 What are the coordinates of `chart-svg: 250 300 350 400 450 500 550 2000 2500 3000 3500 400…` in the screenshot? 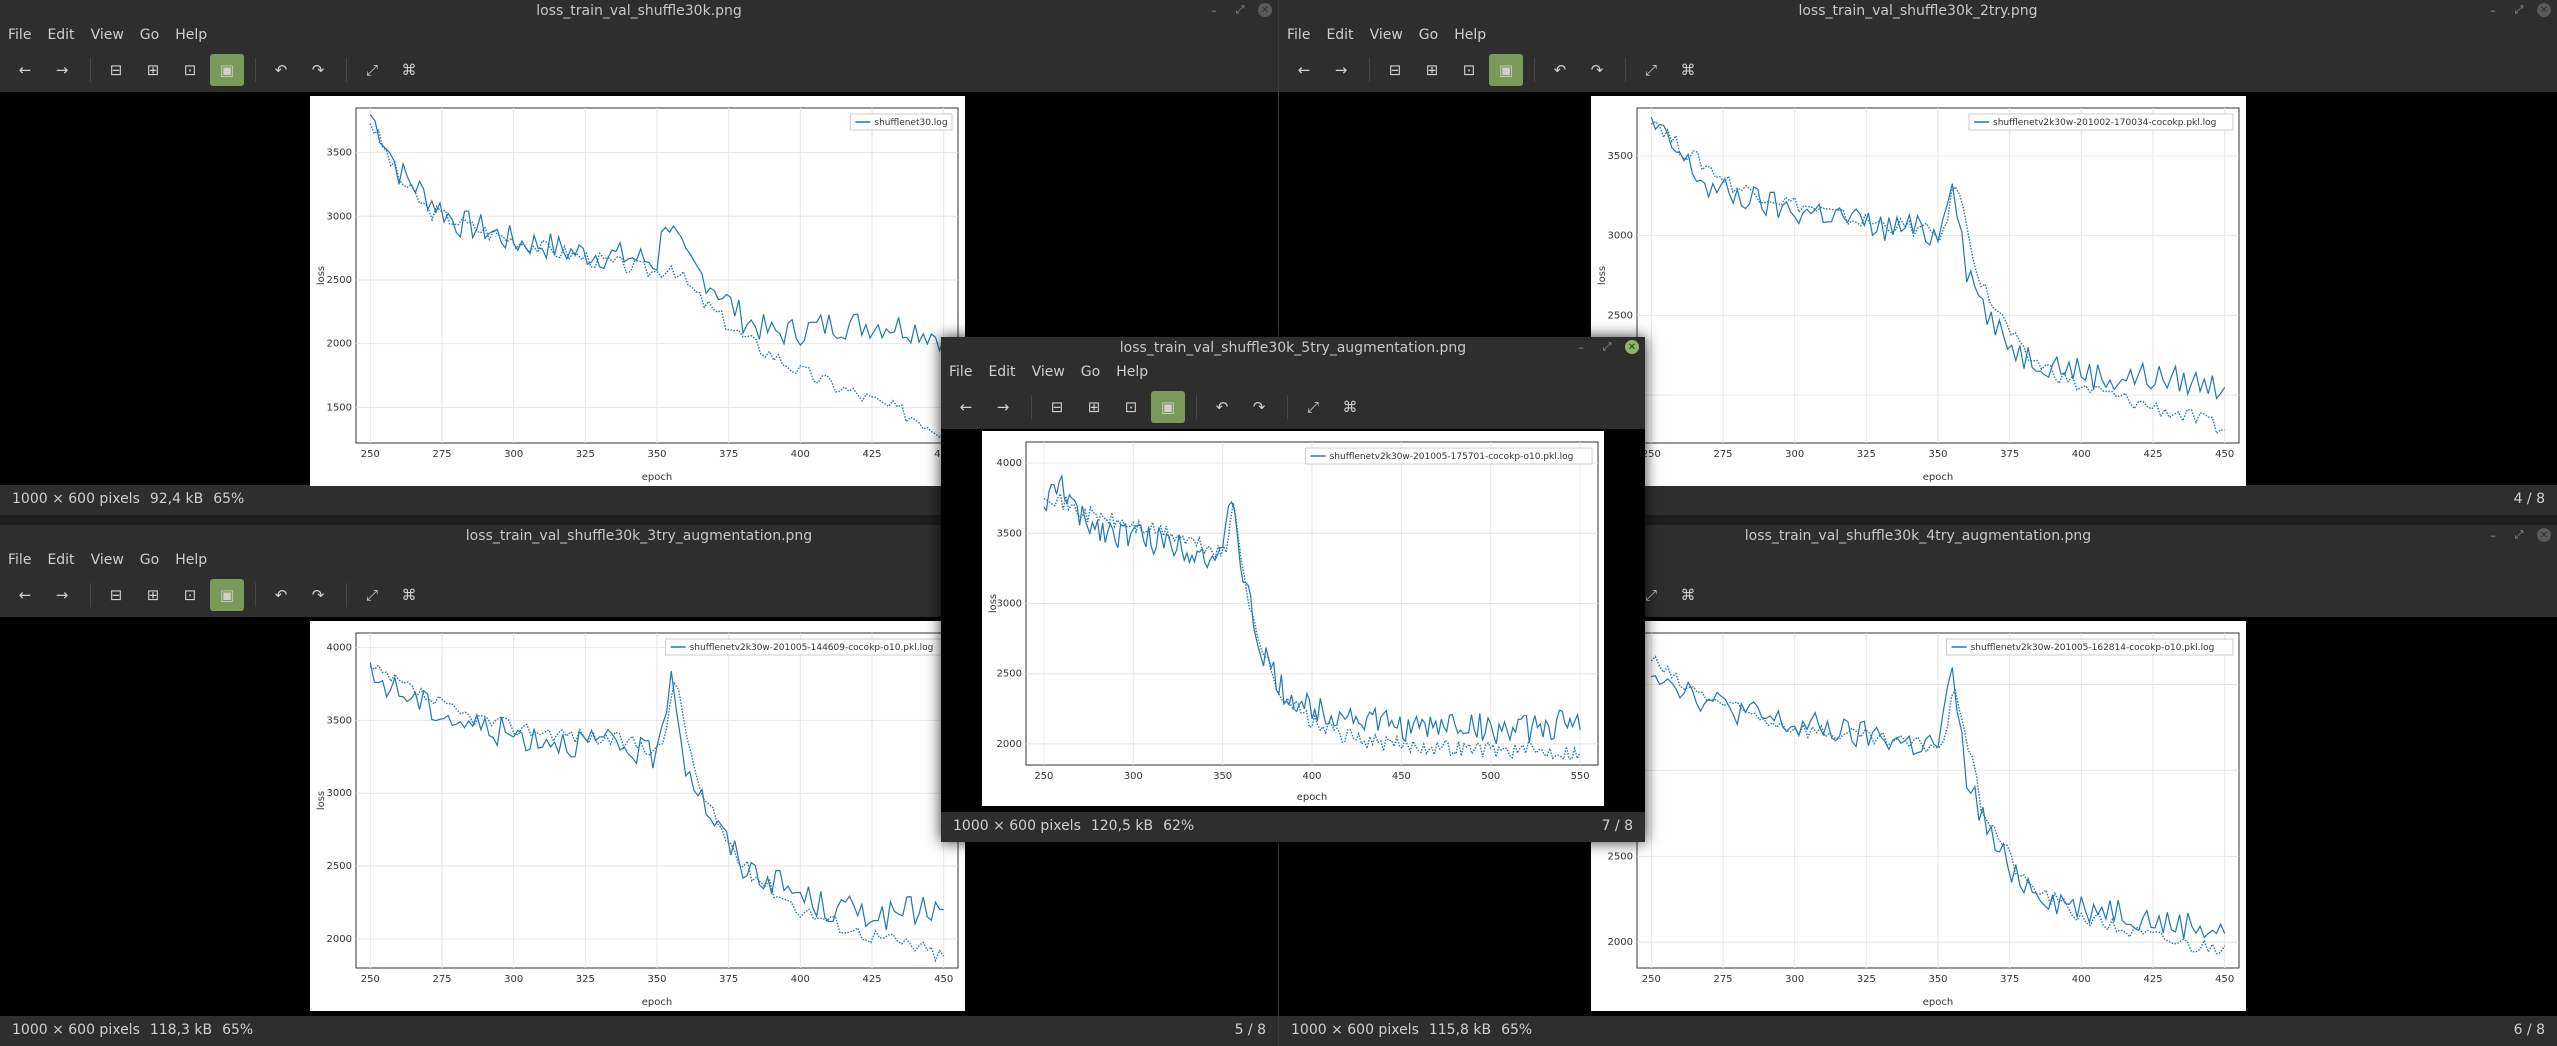 It's located at (1293, 622).